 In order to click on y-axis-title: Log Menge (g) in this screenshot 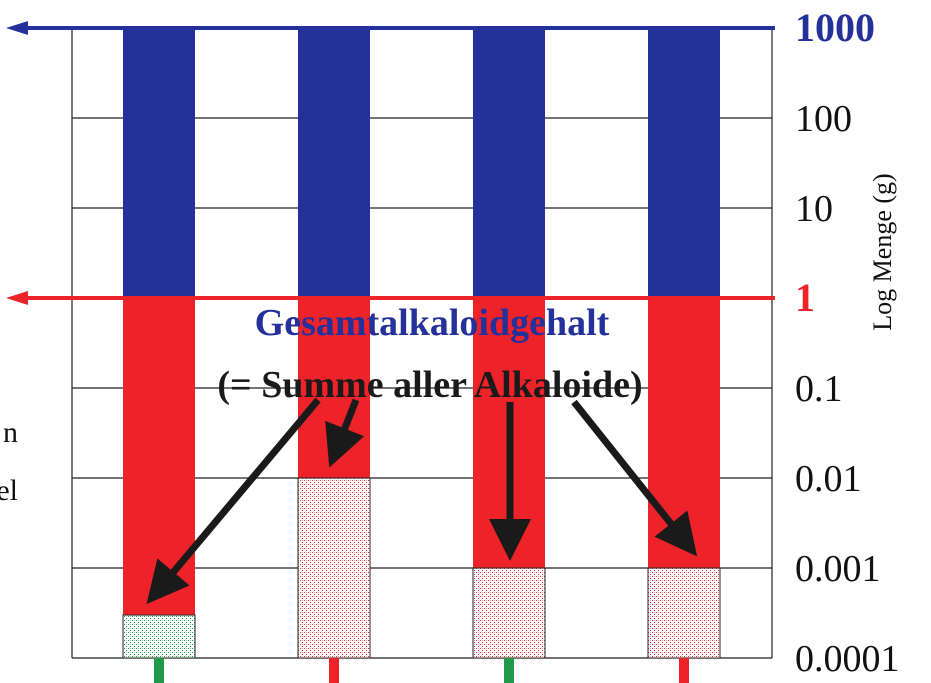, I will do `click(882, 251)`.